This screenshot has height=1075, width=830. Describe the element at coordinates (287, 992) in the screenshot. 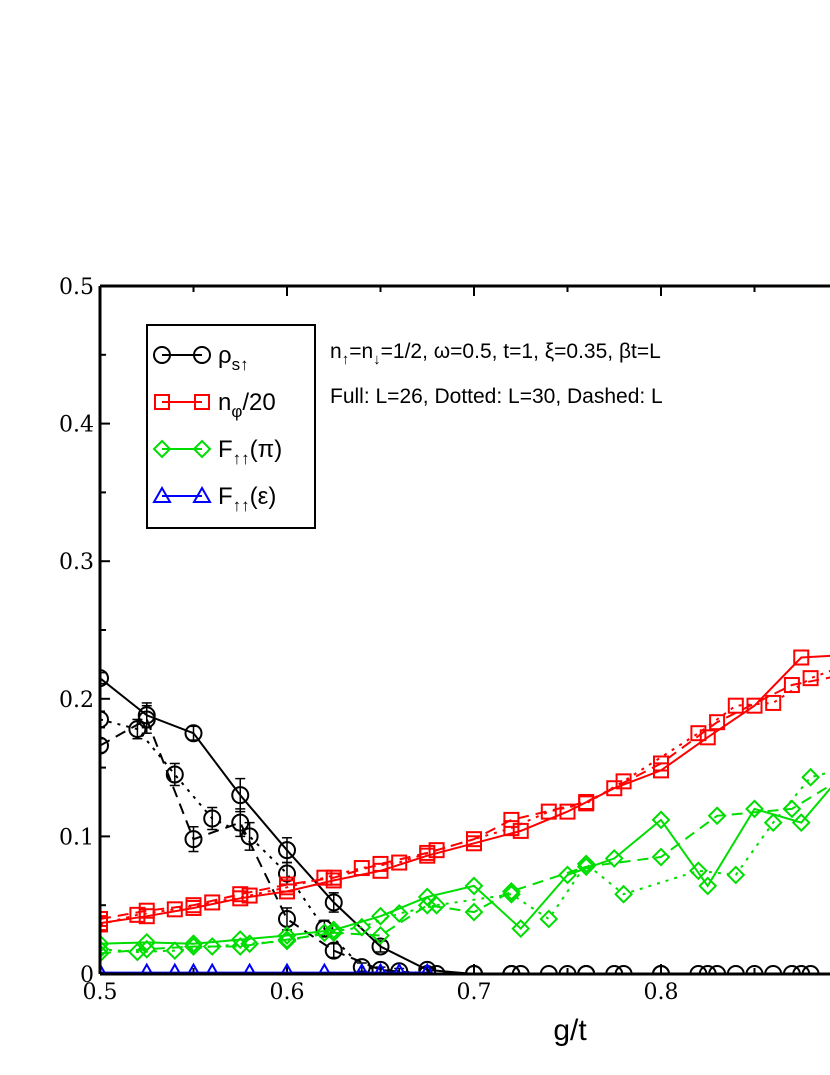

I see `x-tick-label: 0.6` at that location.